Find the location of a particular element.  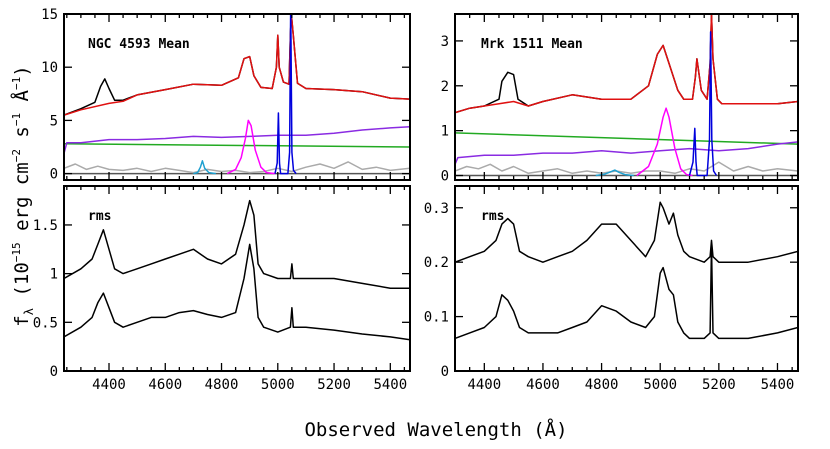

y-tick-label: 0.1 is located at coordinates (436, 318).